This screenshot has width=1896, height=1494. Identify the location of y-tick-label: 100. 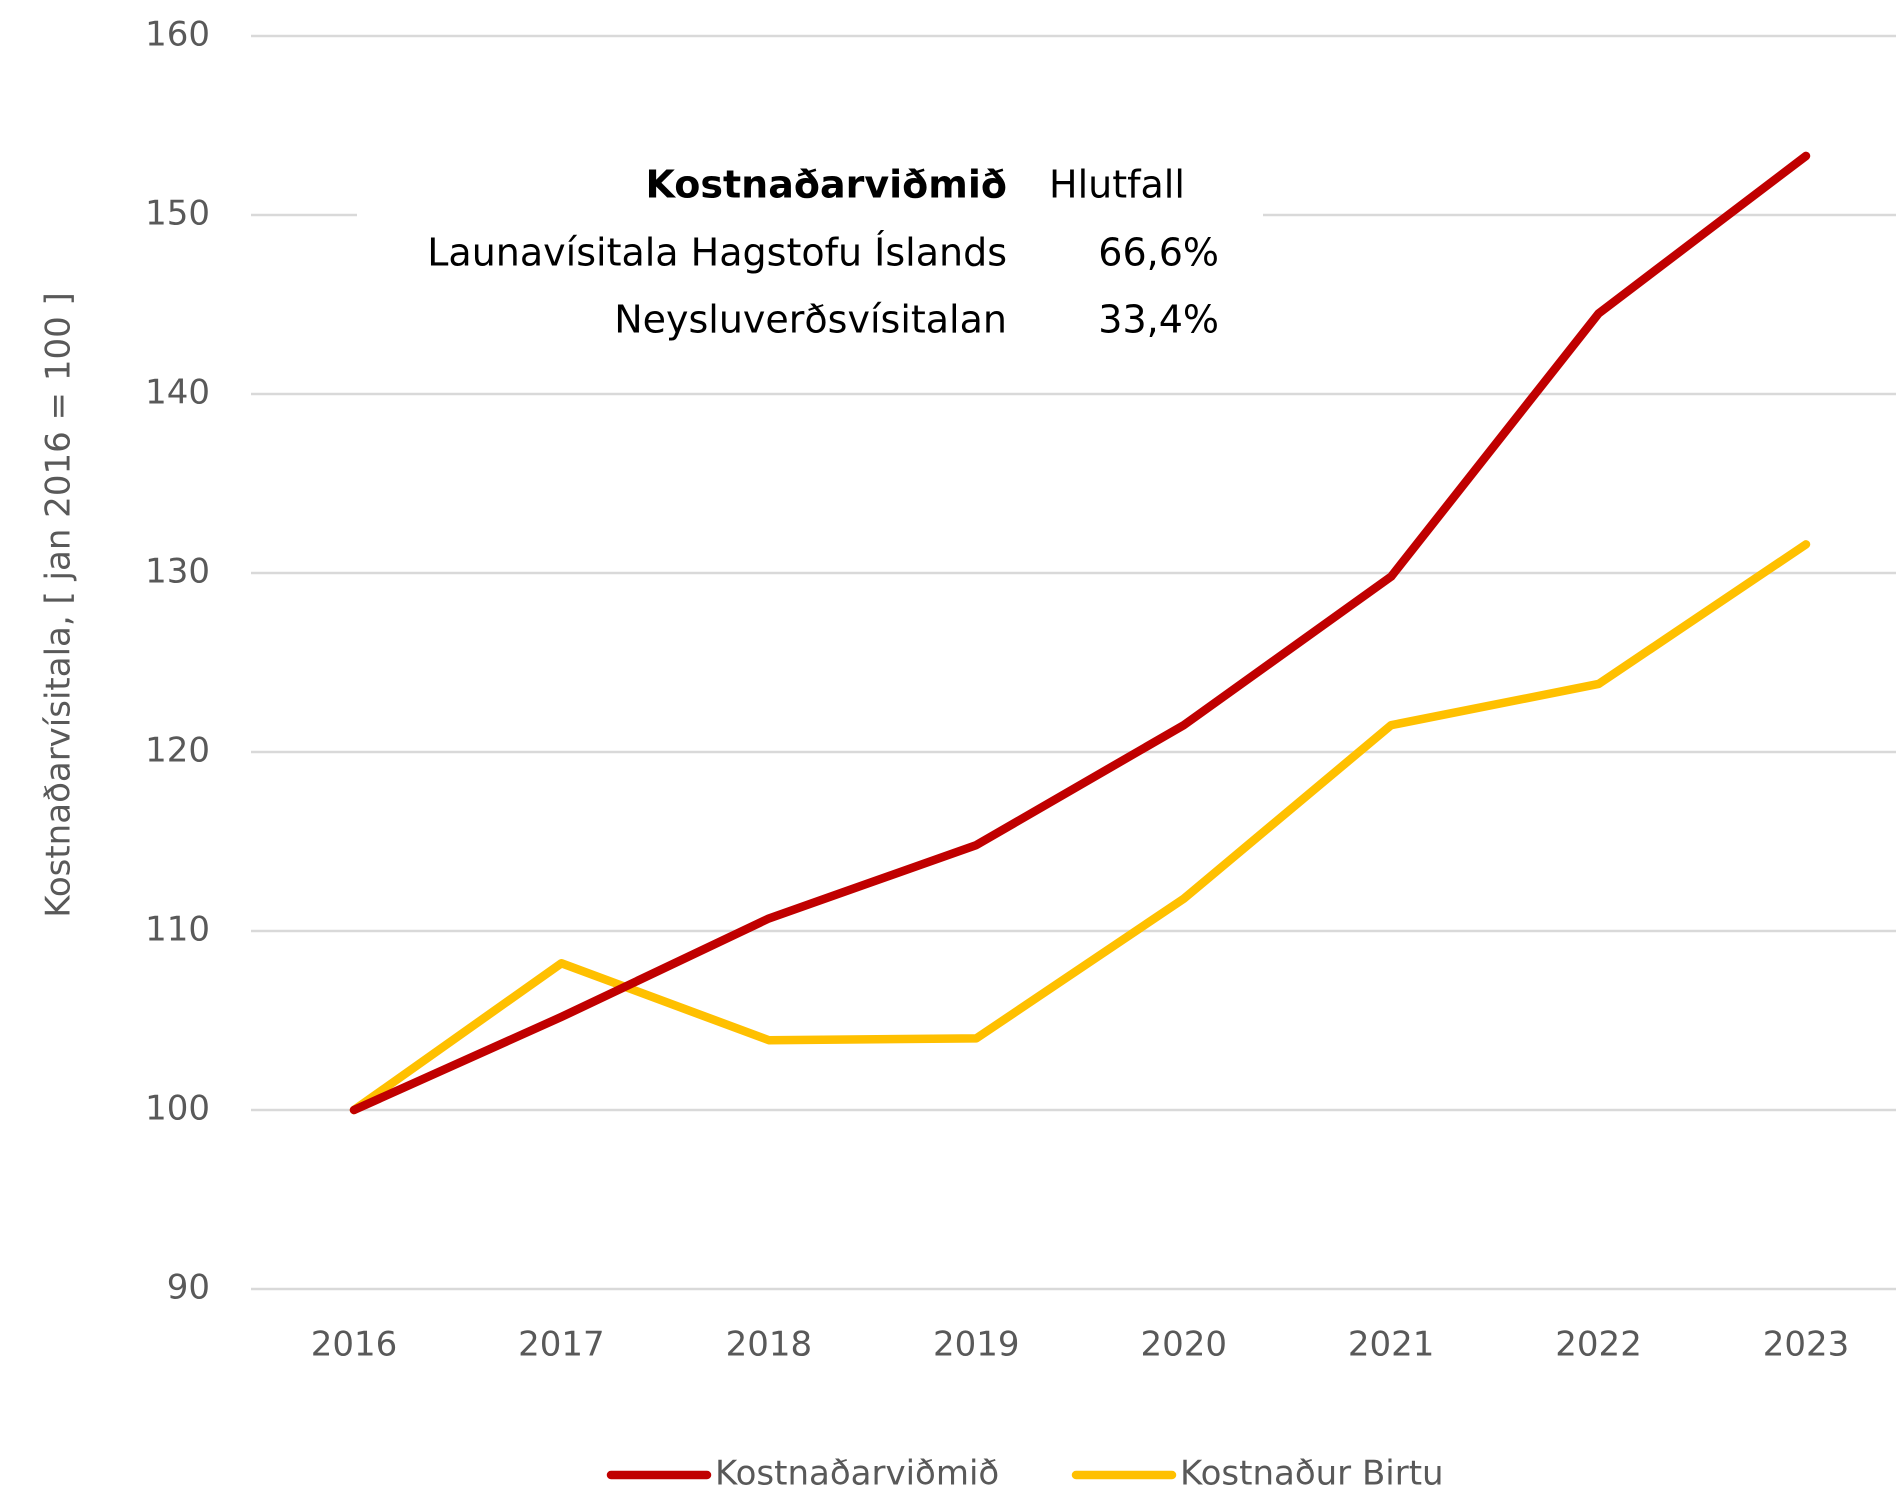
(177, 1109).